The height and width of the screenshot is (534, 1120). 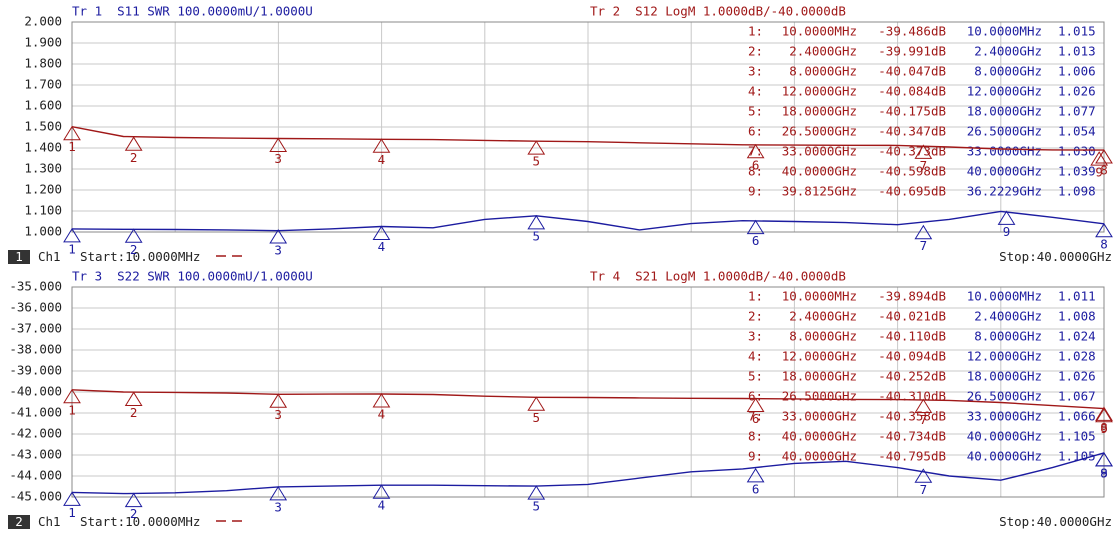 I want to click on marker-value: -40.373dB, so click(x=912, y=151).